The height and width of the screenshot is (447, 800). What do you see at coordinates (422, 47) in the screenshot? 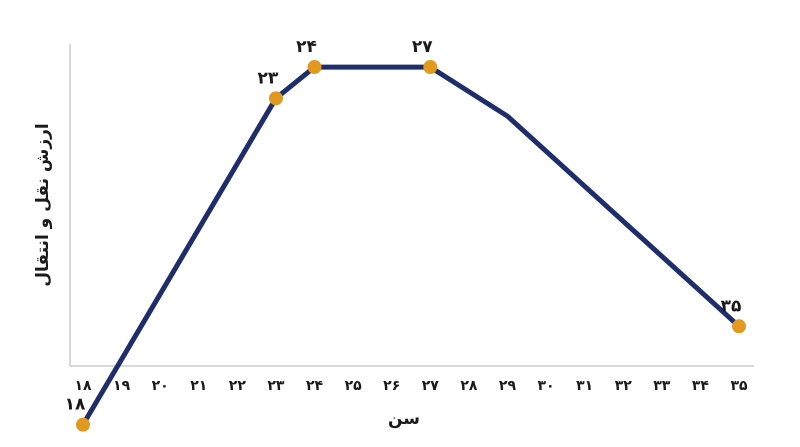
I see `data-point-label: ۲۷` at bounding box center [422, 47].